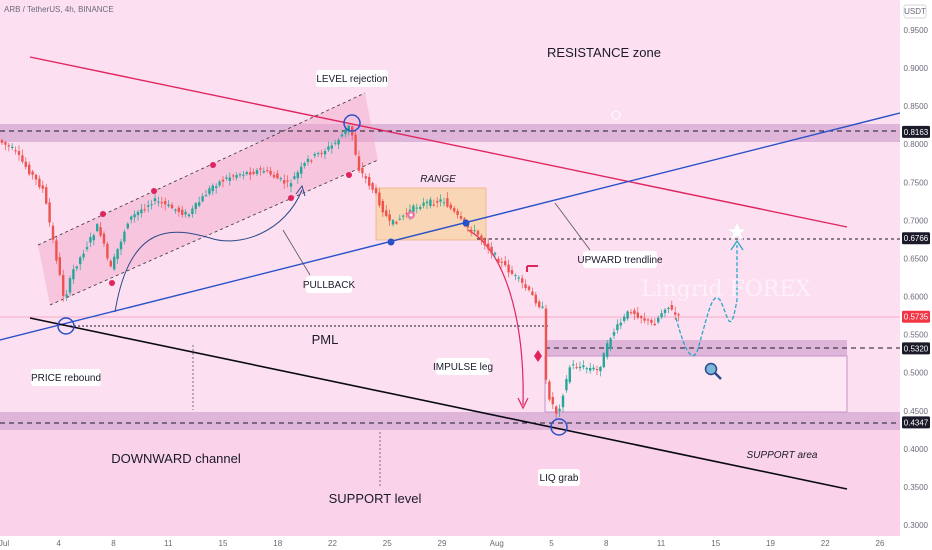  Describe the element at coordinates (559, 478) in the screenshot. I see `label-liq-grab: LIQ grab` at that location.